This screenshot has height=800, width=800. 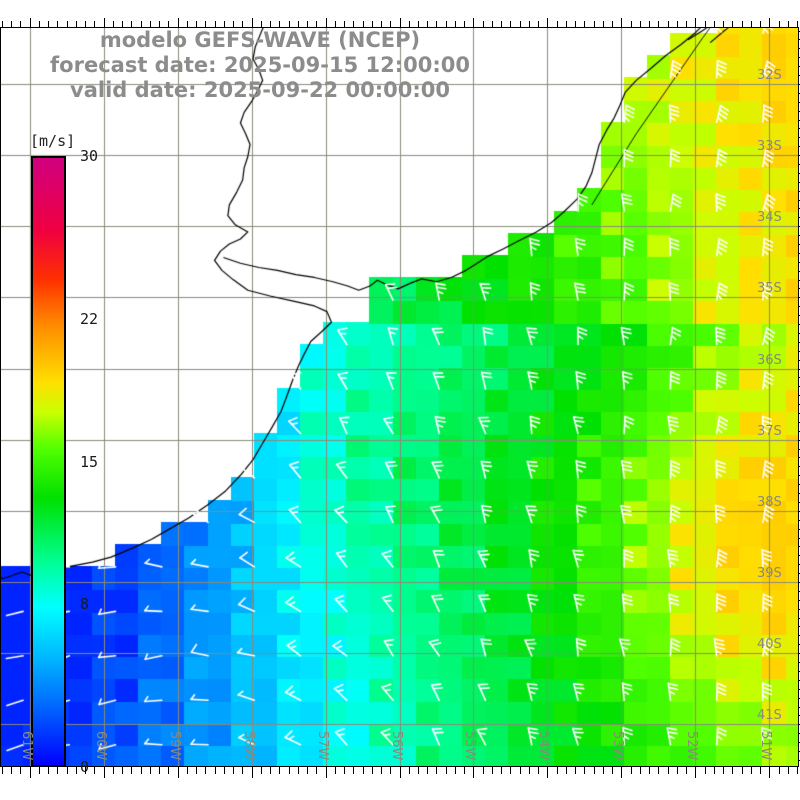 What do you see at coordinates (260, 40) in the screenshot?
I see `title-model-line: modelo GEFS-WAVE (NCEP)` at bounding box center [260, 40].